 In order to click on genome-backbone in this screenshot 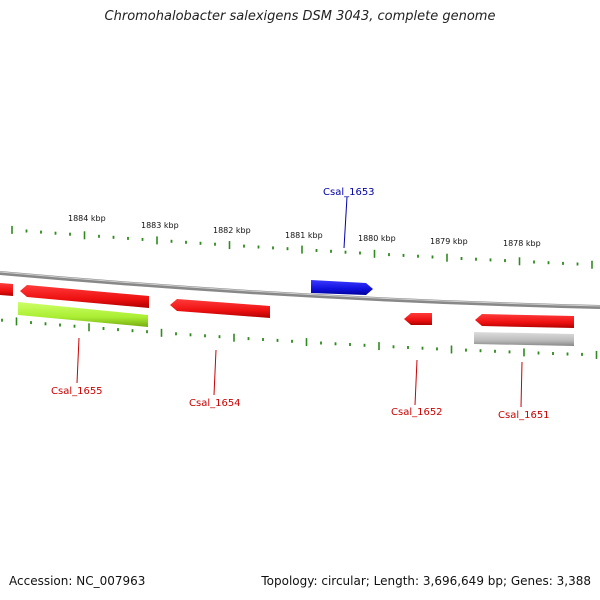, I will do `click(300, 290)`.